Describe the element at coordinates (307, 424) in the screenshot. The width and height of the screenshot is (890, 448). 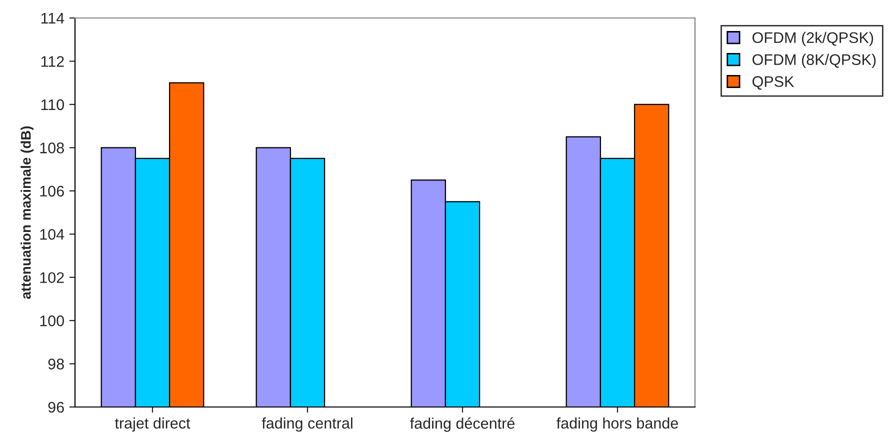
I see `x-tick-label: fading central` at that location.